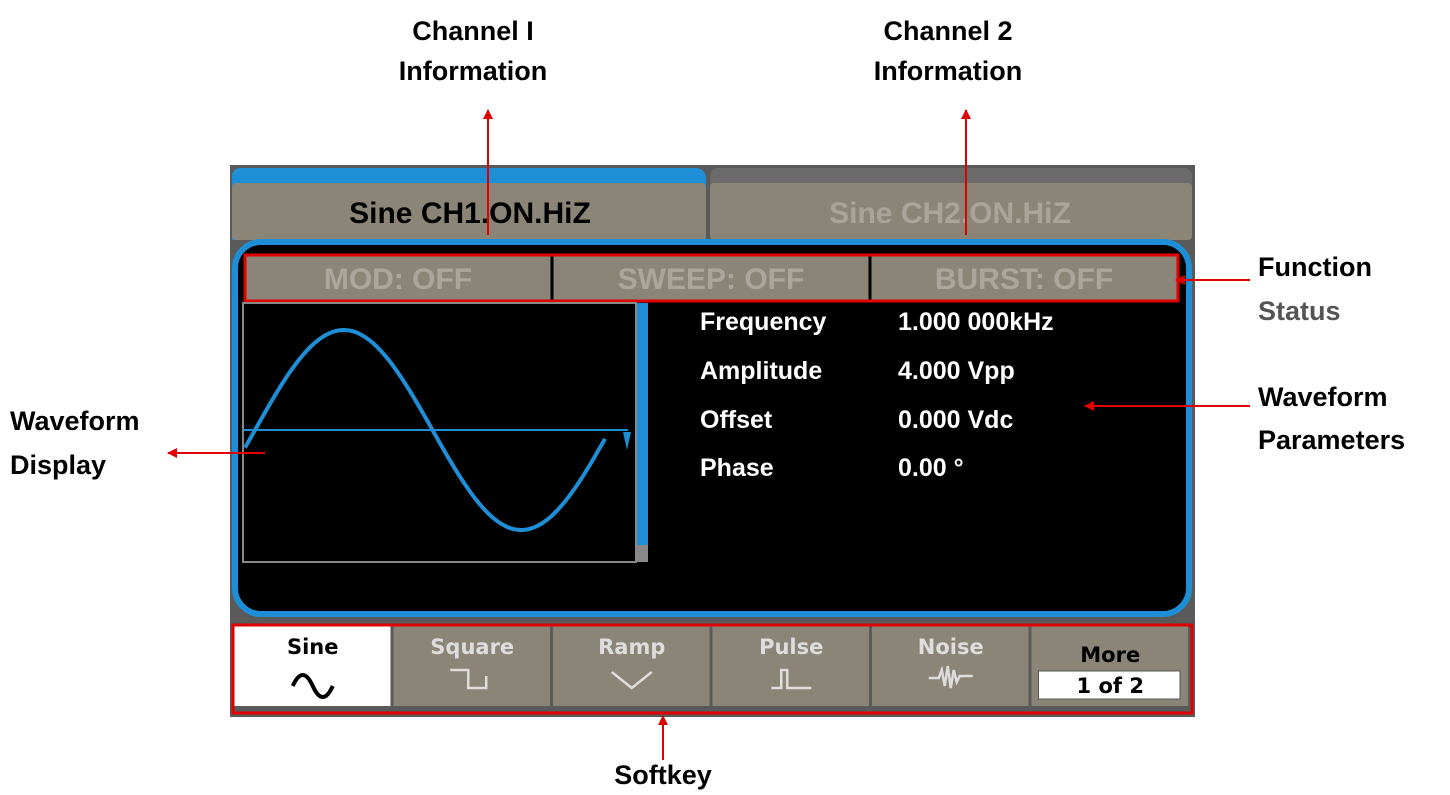 The width and height of the screenshot is (1450, 795). Describe the element at coordinates (1110, 655) in the screenshot. I see `softkey-label: More` at that location.